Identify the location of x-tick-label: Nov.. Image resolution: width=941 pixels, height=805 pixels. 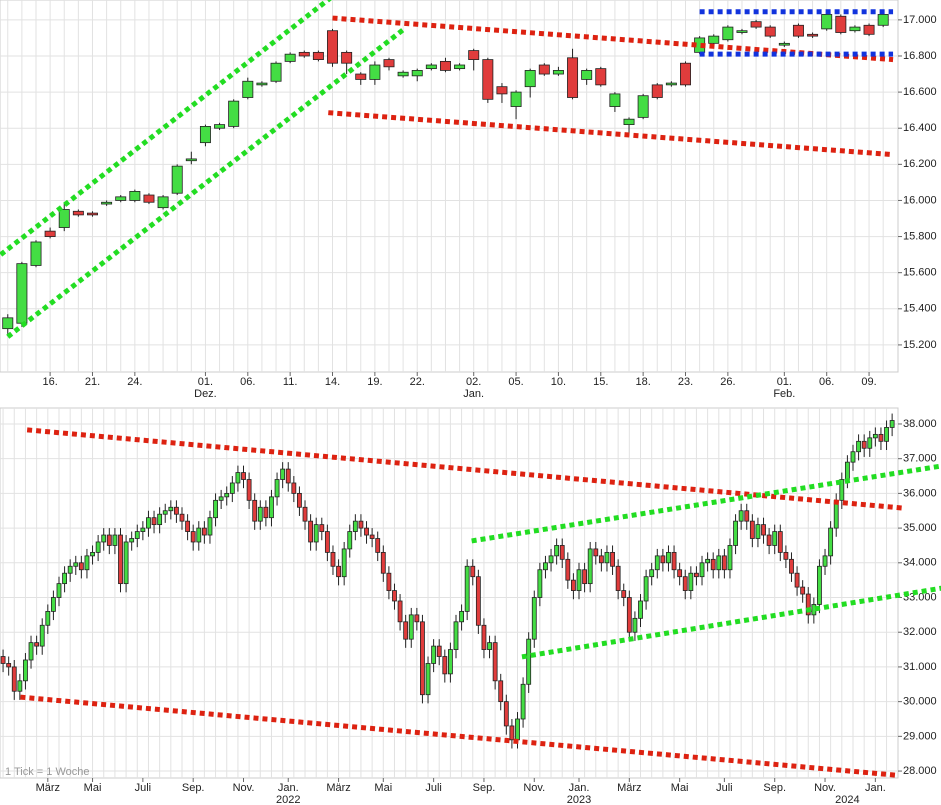
(825, 788).